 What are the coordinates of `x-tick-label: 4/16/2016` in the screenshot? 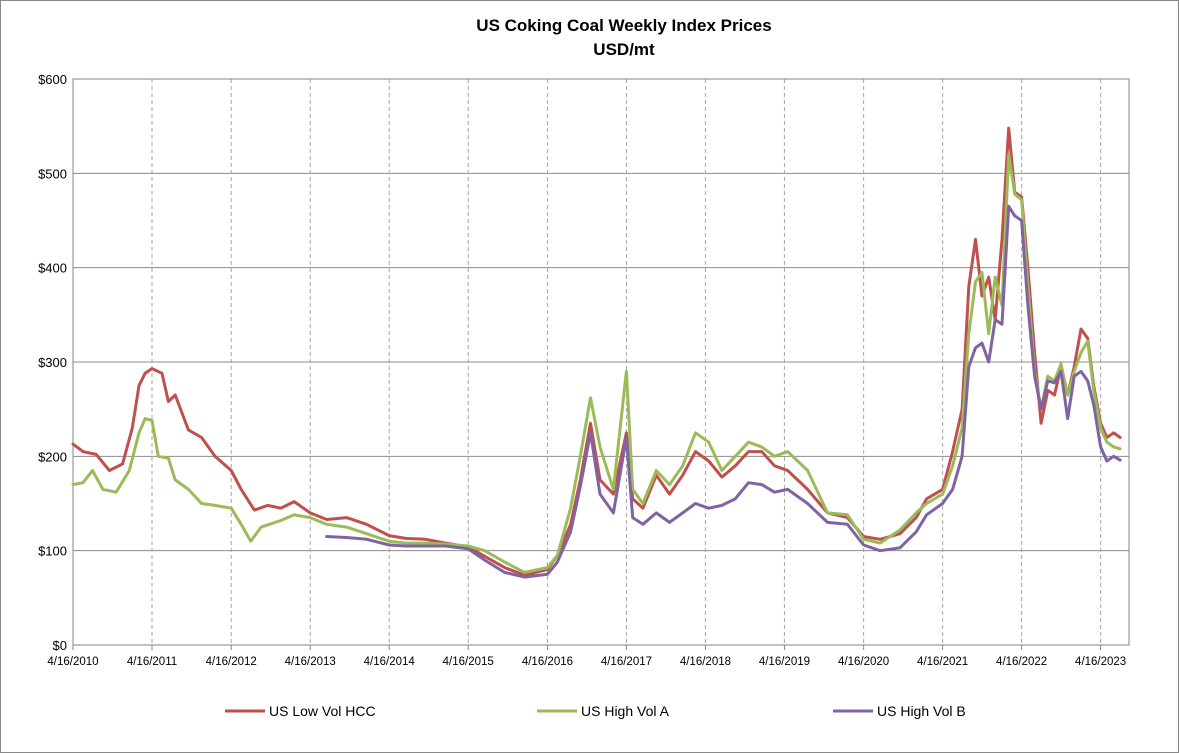 It's located at (547, 662).